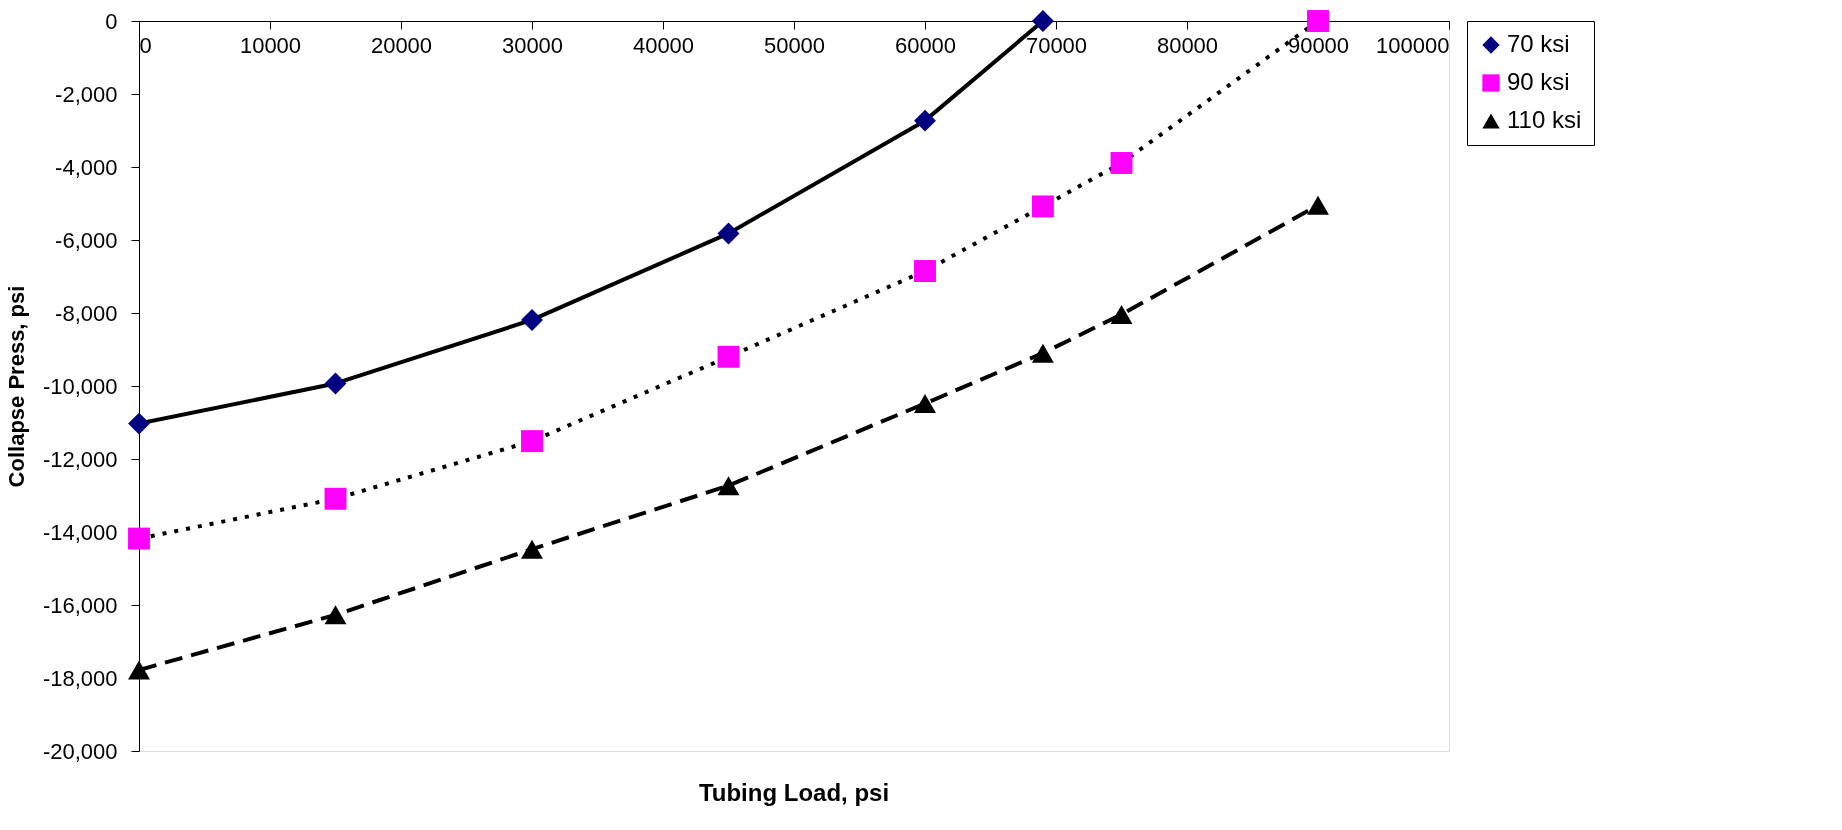  What do you see at coordinates (270, 45) in the screenshot?
I see `x-tick-label: 10000` at bounding box center [270, 45].